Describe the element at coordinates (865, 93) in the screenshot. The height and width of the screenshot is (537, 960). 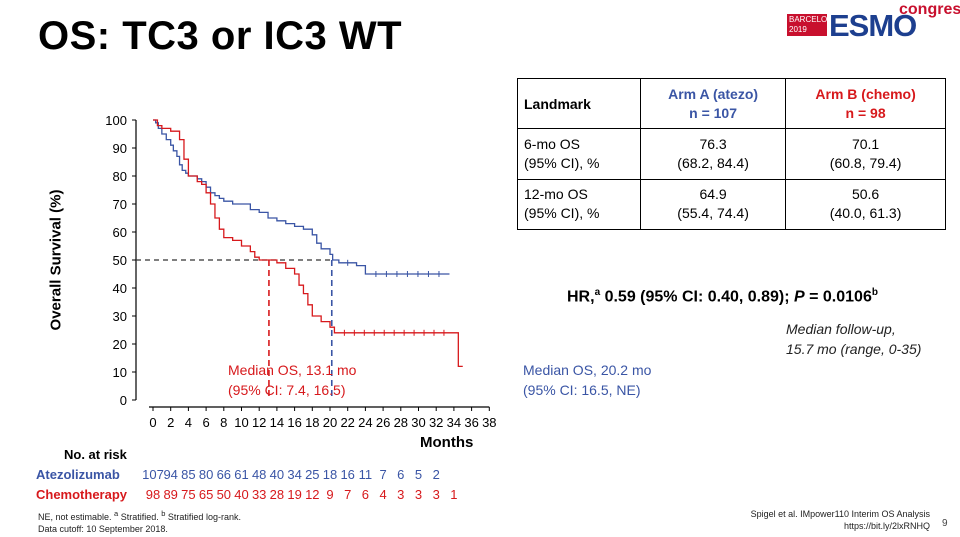
I see `arm-b-name: Arm B (chemo)` at that location.